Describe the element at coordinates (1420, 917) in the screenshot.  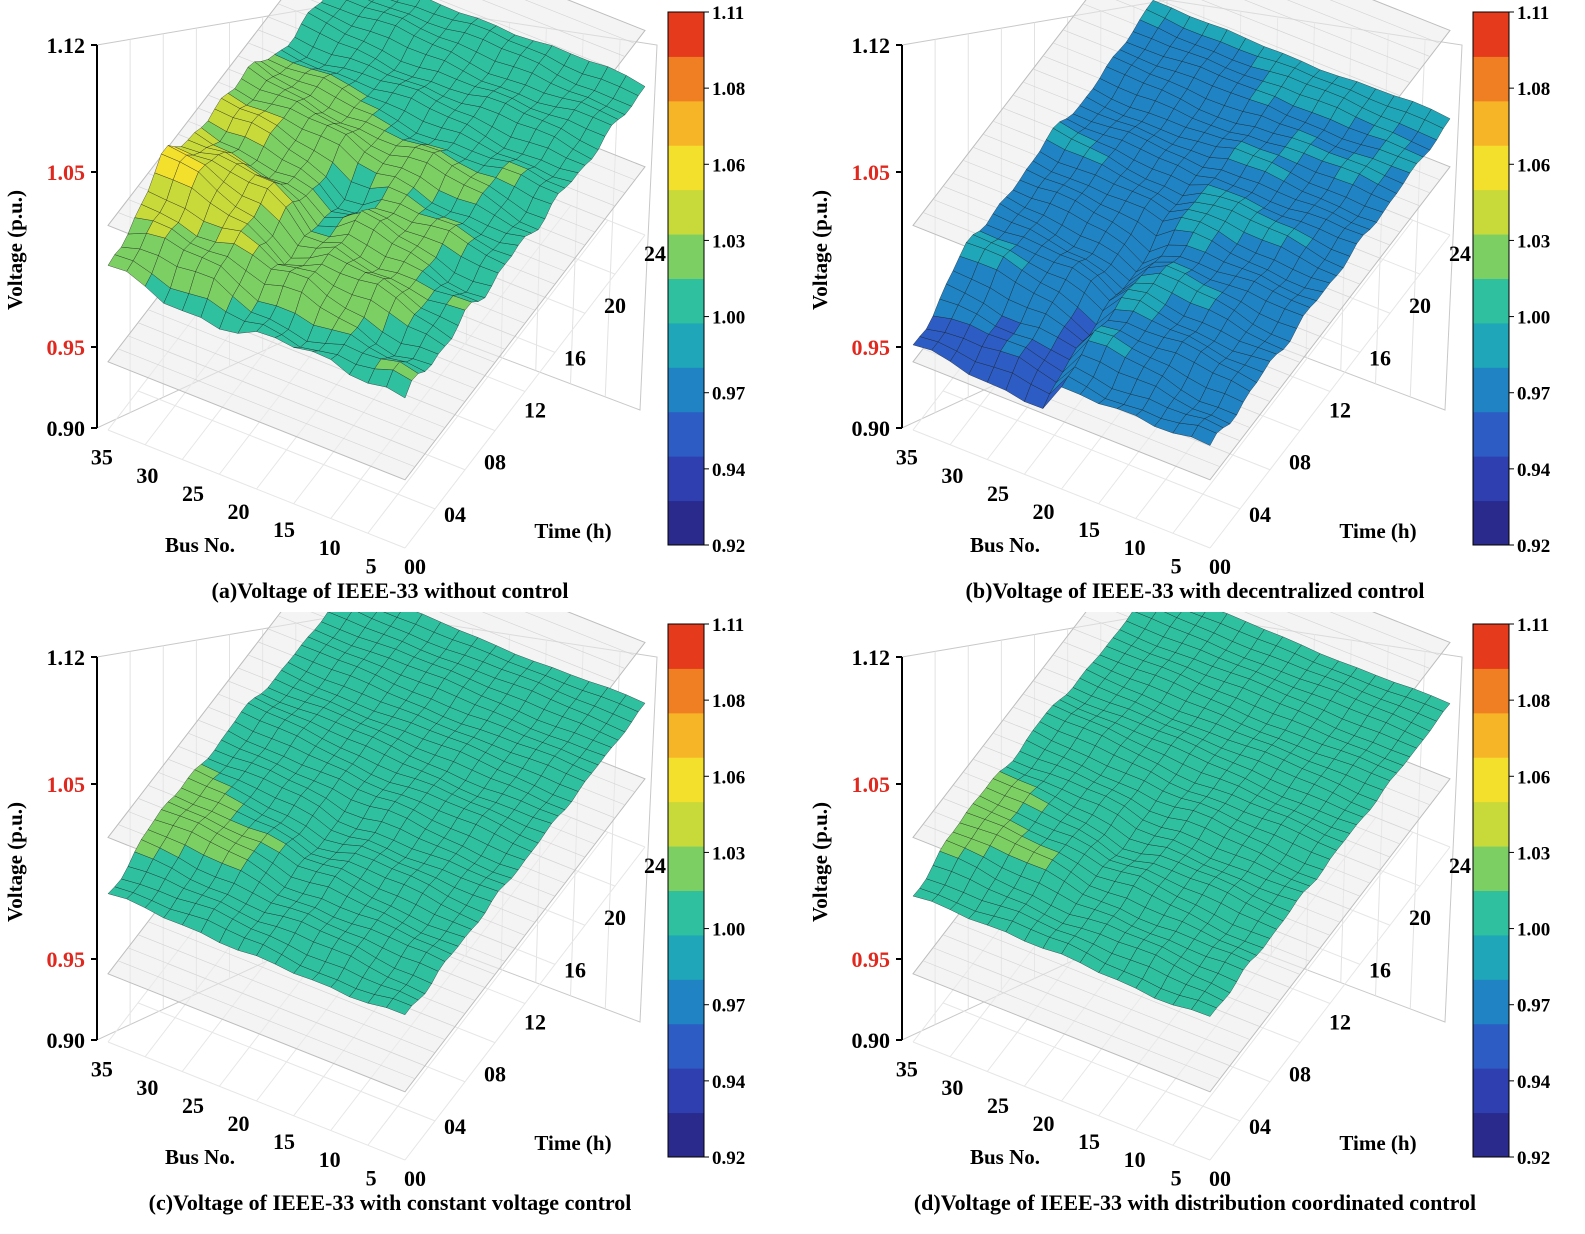
I see `time-tick-label: 20` at that location.